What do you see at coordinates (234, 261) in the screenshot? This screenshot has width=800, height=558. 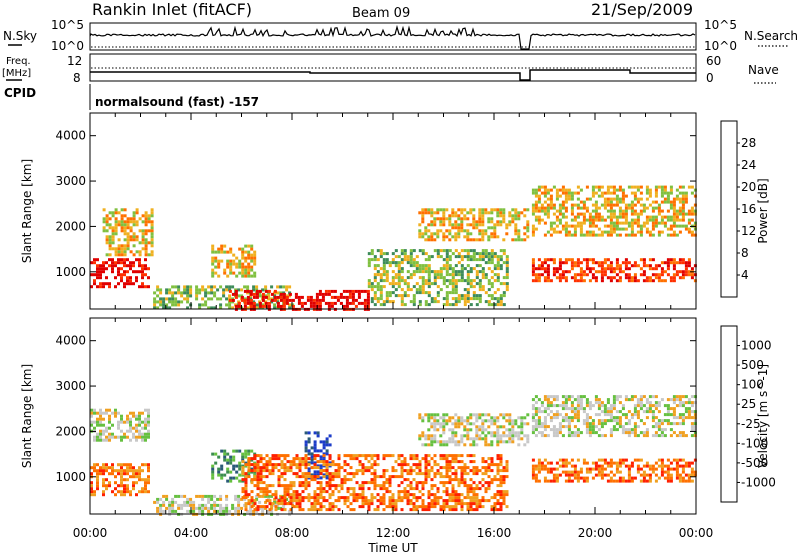 I see `power-region` at bounding box center [234, 261].